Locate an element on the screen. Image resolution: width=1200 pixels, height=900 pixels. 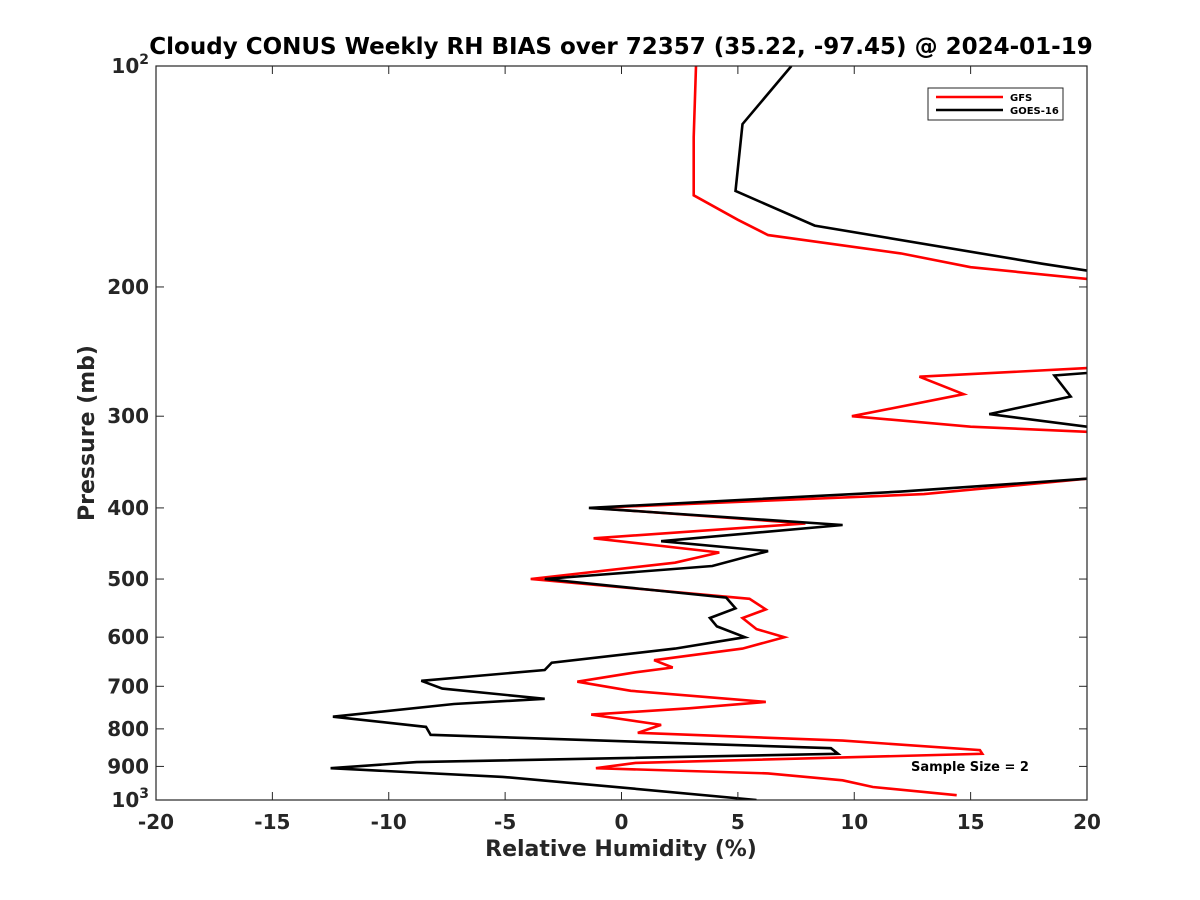
y-tick-label: 600 is located at coordinates (128, 637).